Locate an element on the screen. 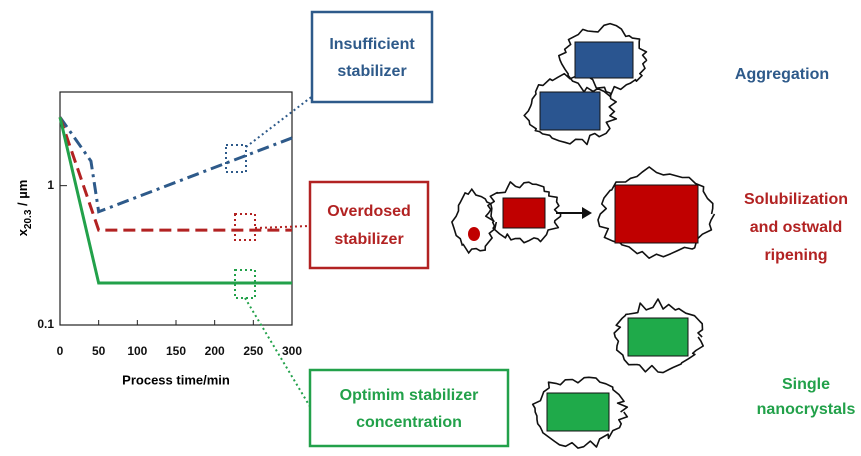 The height and width of the screenshot is (456, 861). outcome-text: Solubilization is located at coordinates (796, 199).